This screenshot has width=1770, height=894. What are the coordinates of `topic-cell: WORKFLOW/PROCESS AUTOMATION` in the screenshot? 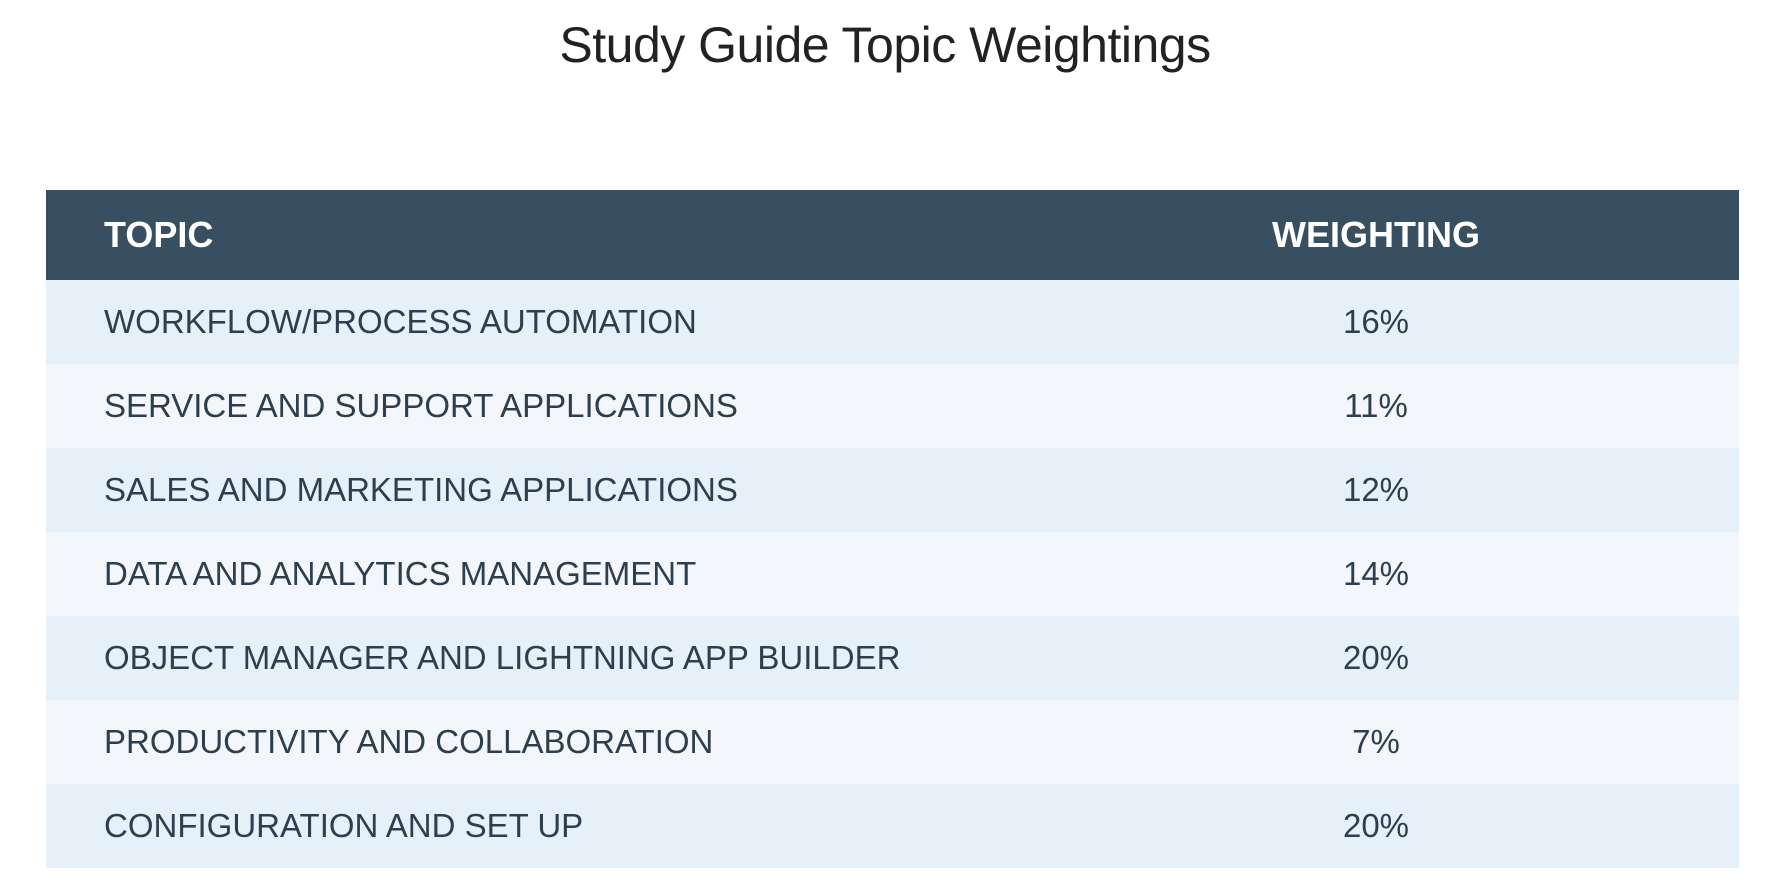 It's located at (400, 321).